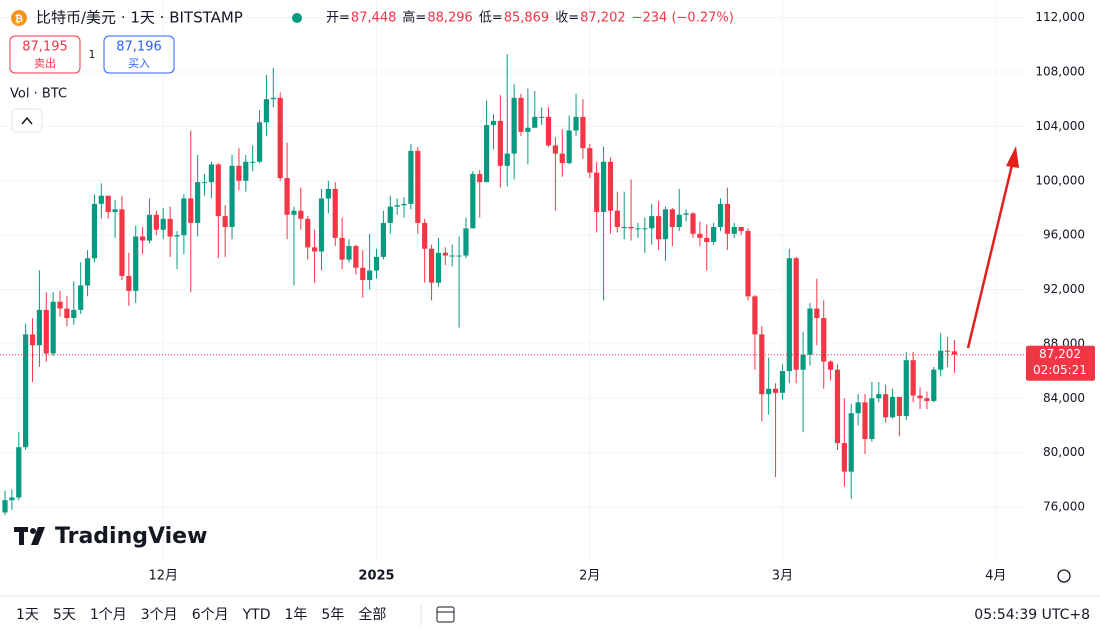 Image resolution: width=1100 pixels, height=639 pixels. Describe the element at coordinates (372, 614) in the screenshot. I see `range-button: 全部` at that location.